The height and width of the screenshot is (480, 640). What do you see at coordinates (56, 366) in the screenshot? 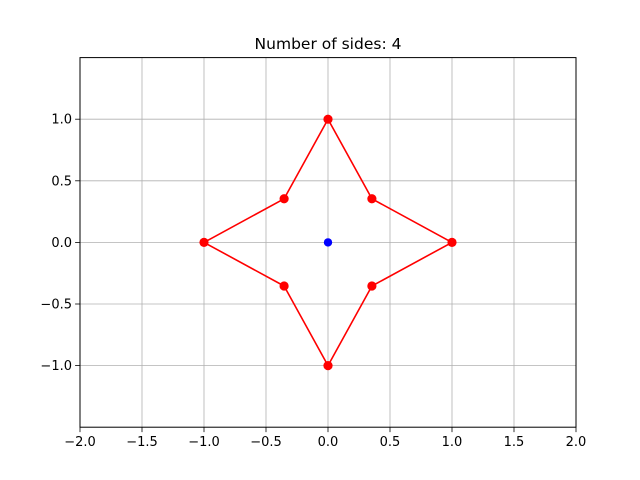
I see `y-tick-label: −1.0` at bounding box center [56, 366].